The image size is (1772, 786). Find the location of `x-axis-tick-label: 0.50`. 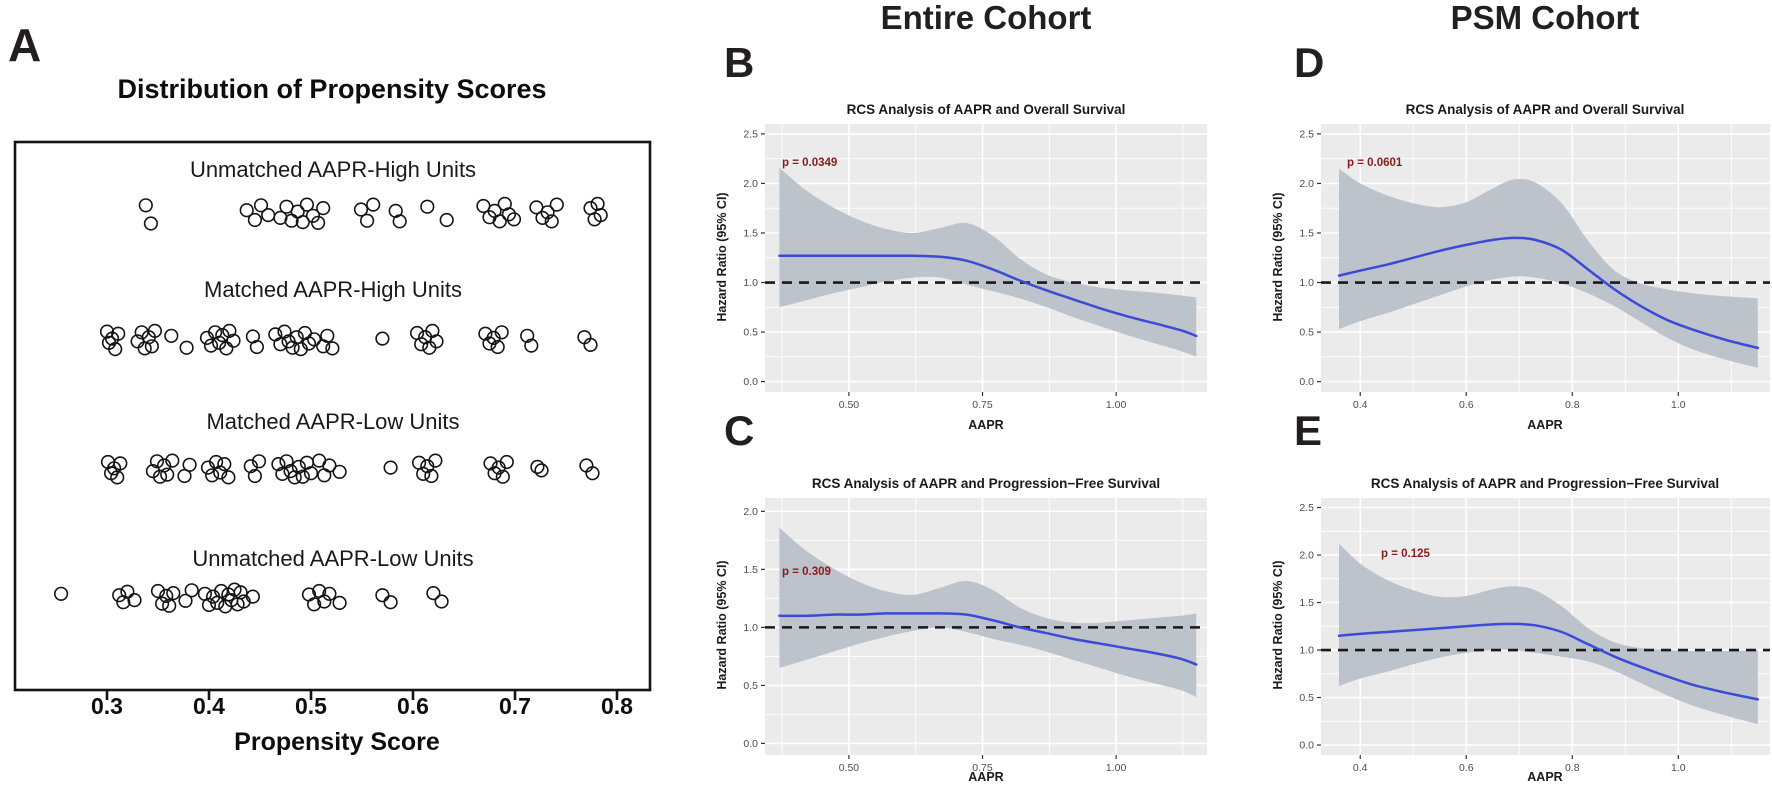

x-axis-tick-label: 0.50 is located at coordinates (849, 768).